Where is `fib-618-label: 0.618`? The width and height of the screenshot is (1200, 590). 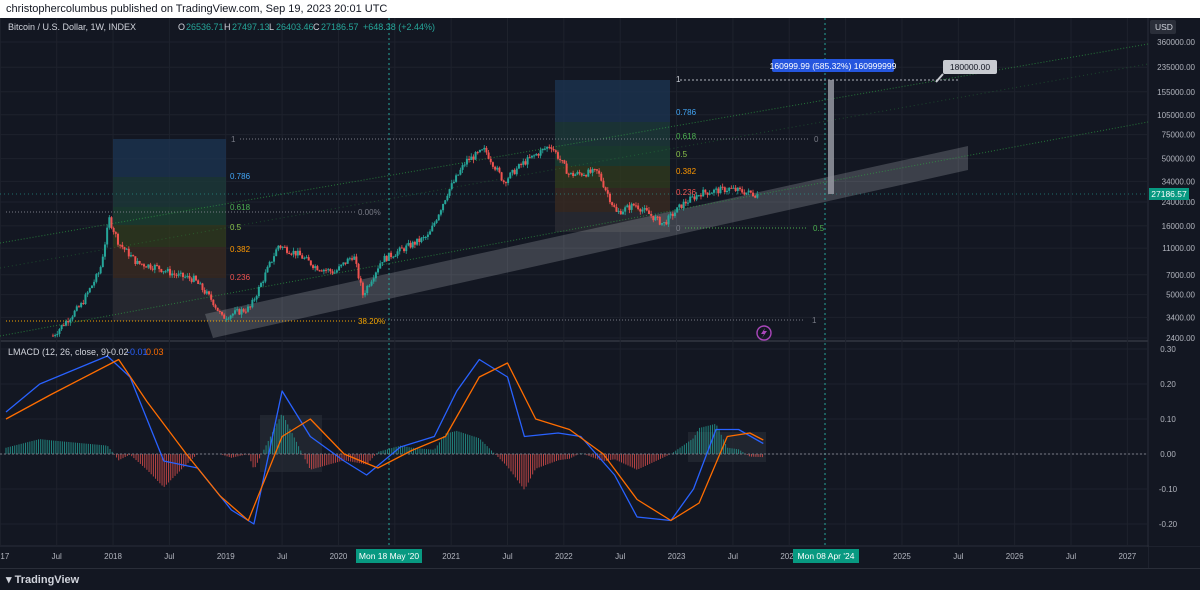 fib-618-label: 0.618 is located at coordinates (240, 207).